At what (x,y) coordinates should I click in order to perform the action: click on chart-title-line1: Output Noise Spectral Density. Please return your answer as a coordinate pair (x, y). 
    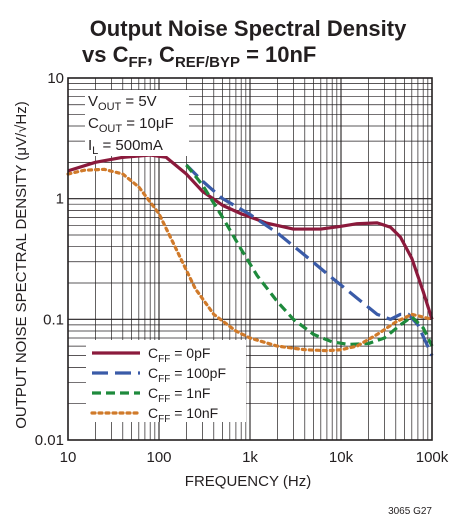
    Looking at the image, I should click on (248, 28).